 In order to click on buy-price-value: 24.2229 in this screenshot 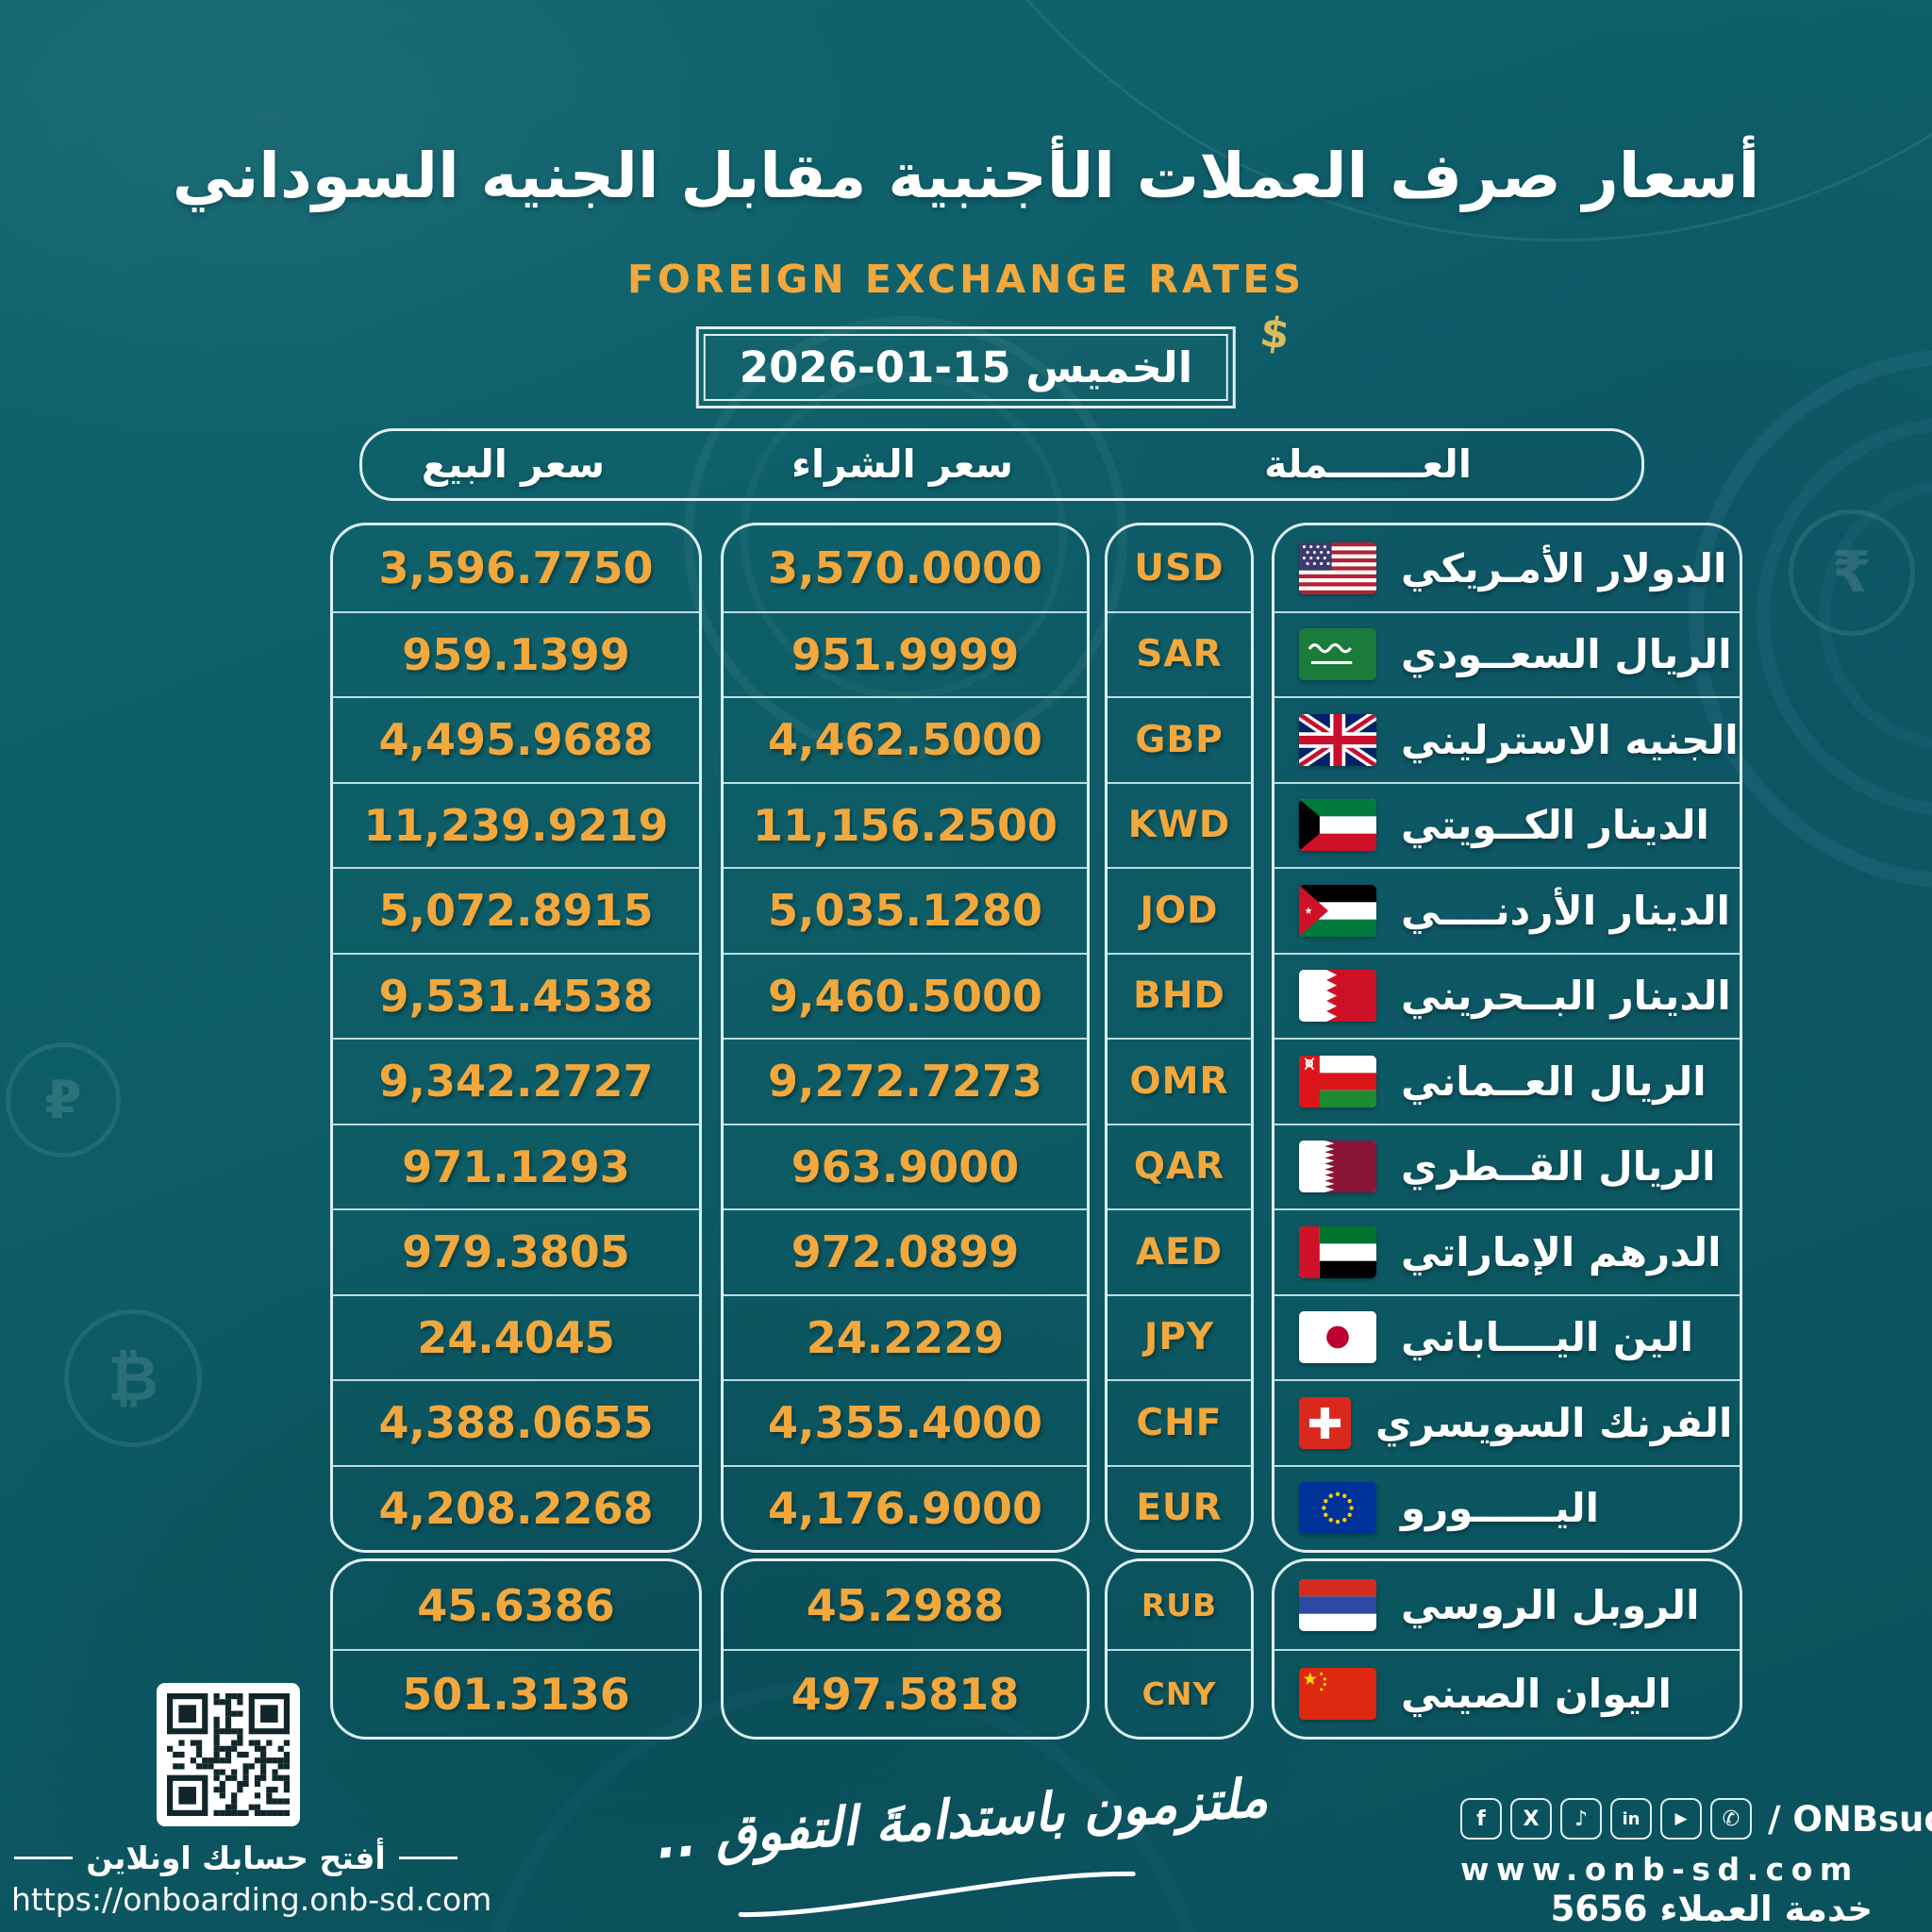, I will do `click(905, 1337)`.